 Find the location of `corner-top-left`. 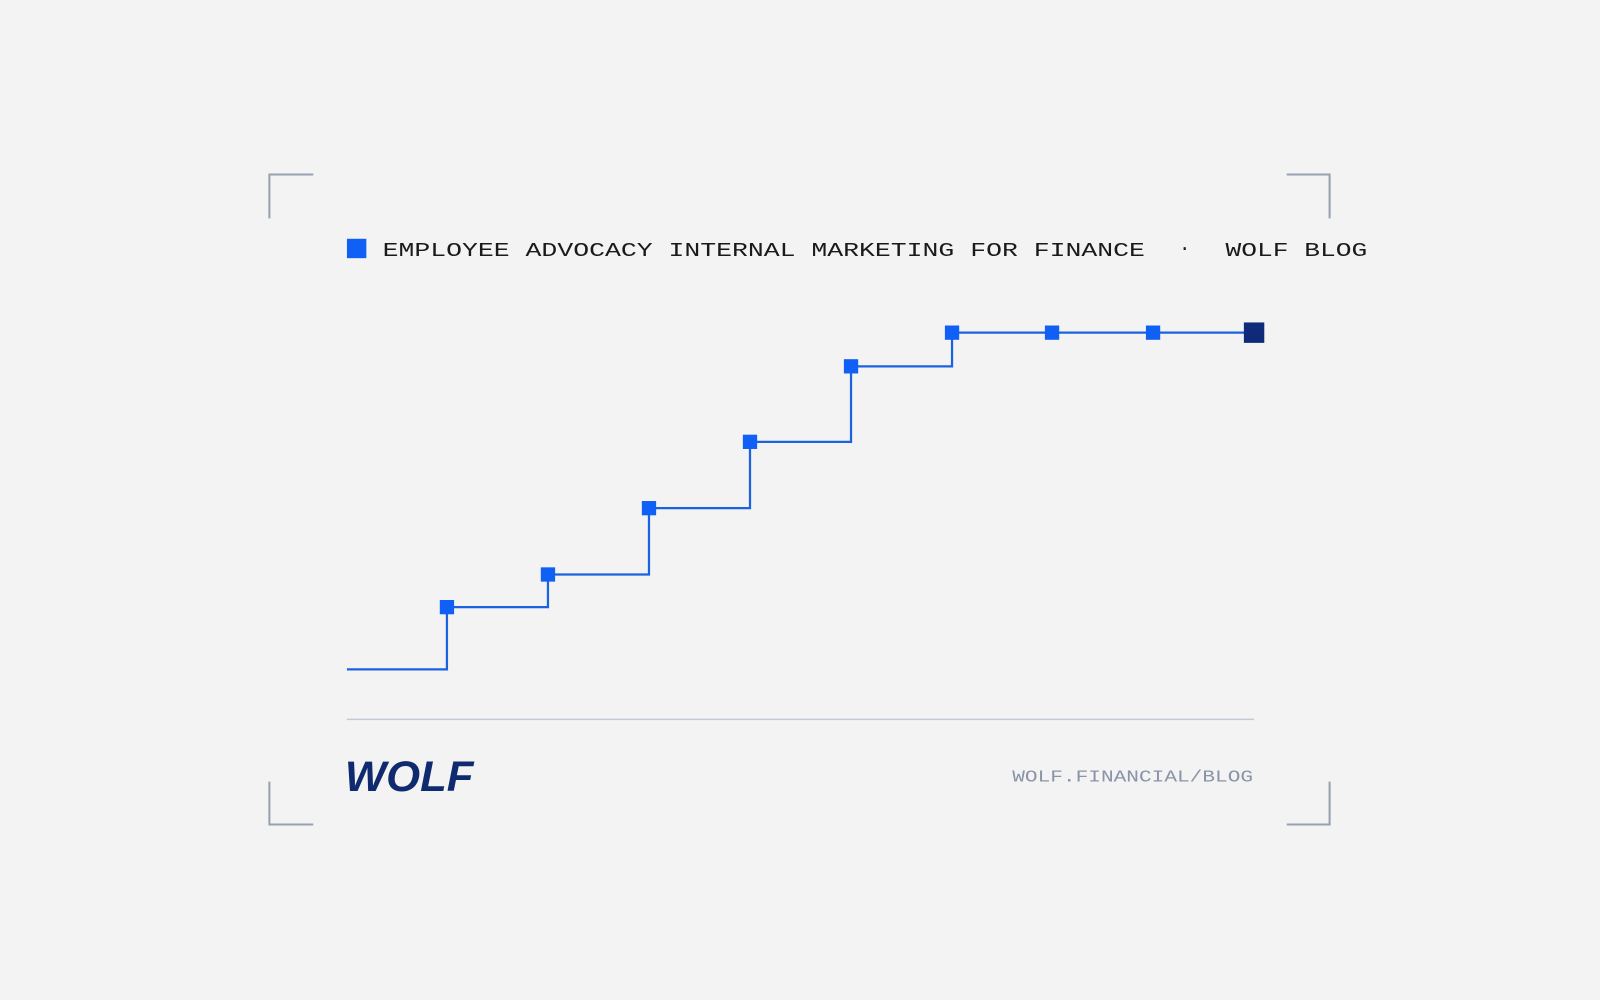

corner-top-left is located at coordinates (291, 196).